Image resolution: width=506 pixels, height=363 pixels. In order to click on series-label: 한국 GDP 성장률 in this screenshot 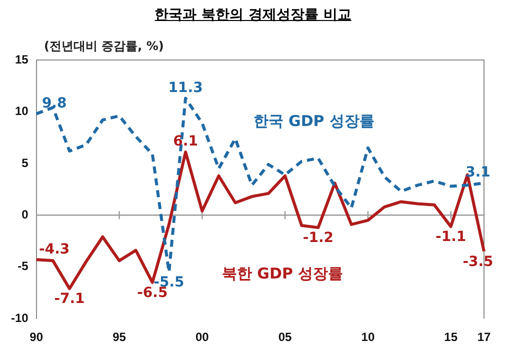, I will do `click(313, 121)`.